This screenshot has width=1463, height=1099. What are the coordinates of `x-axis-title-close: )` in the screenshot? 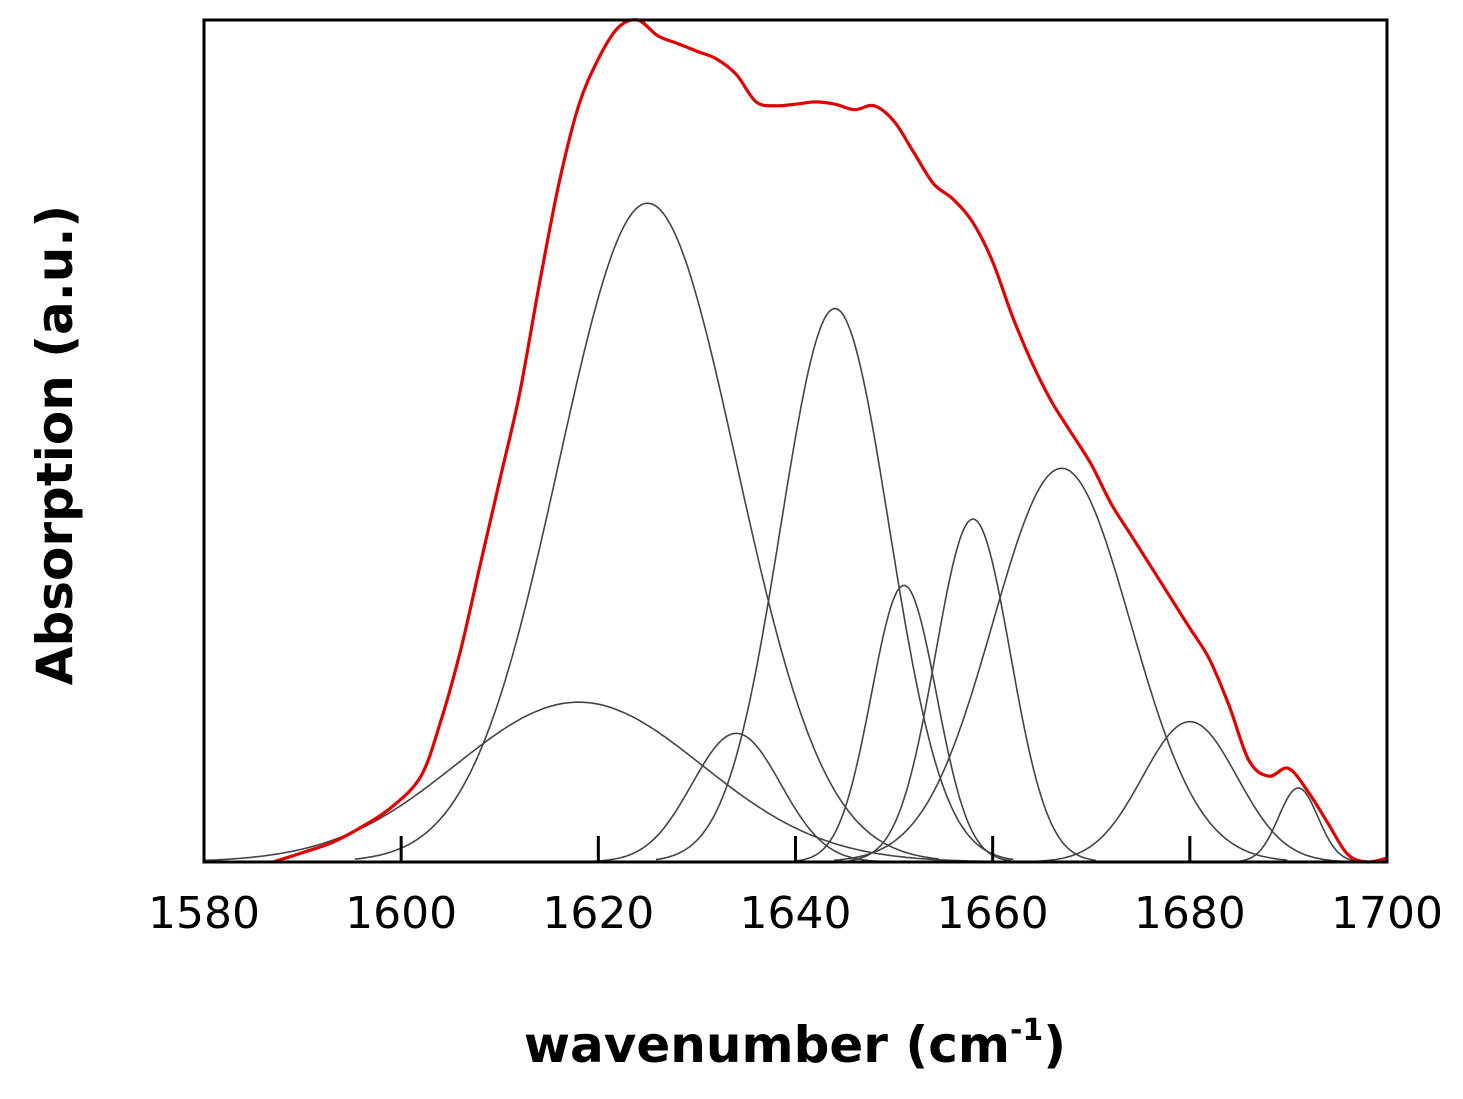 It's located at (1054, 1045).